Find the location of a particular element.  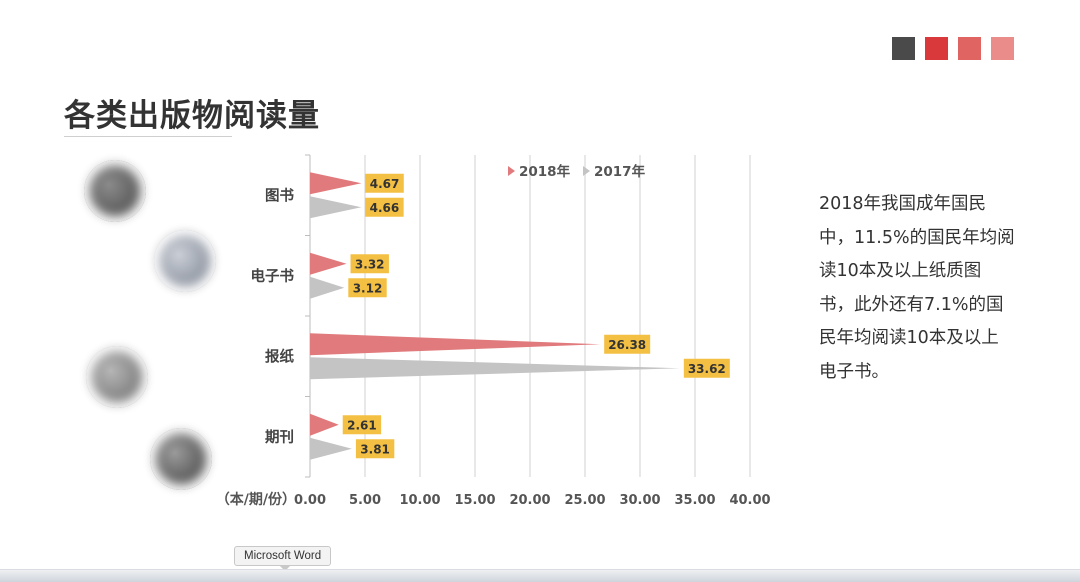

data-label: 4.67 is located at coordinates (385, 184).